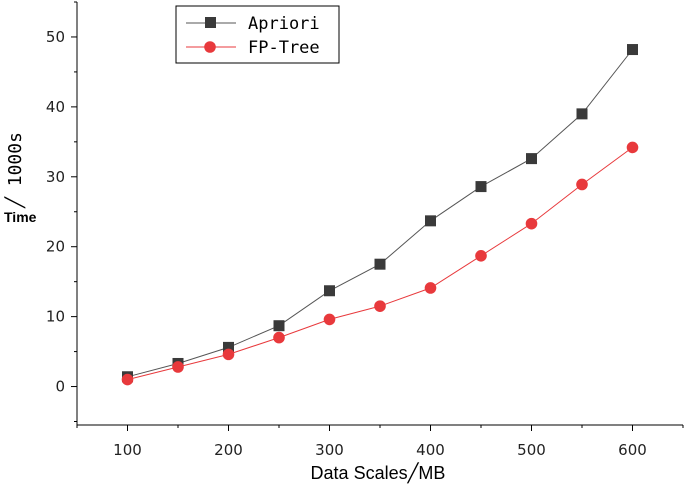  What do you see at coordinates (127, 450) in the screenshot?
I see `x-tick-label: 100` at bounding box center [127, 450].